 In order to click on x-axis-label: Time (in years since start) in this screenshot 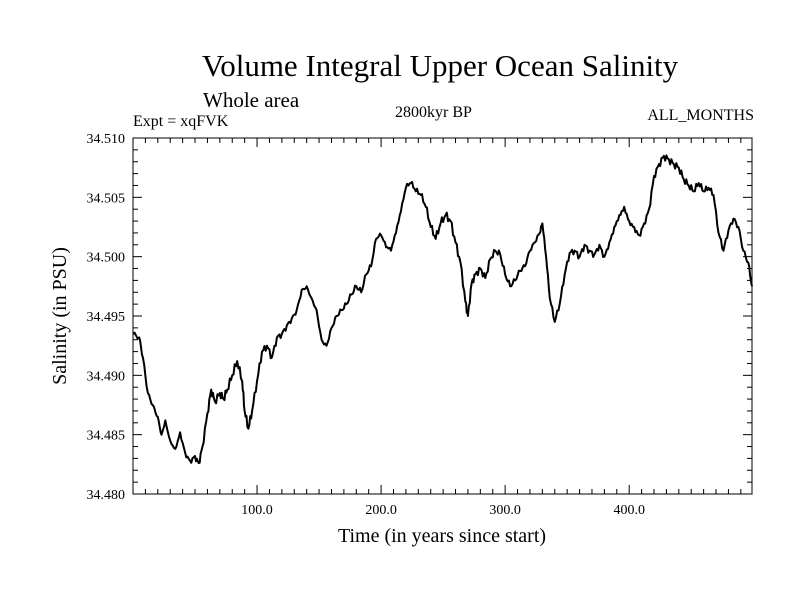, I will do `click(442, 536)`.